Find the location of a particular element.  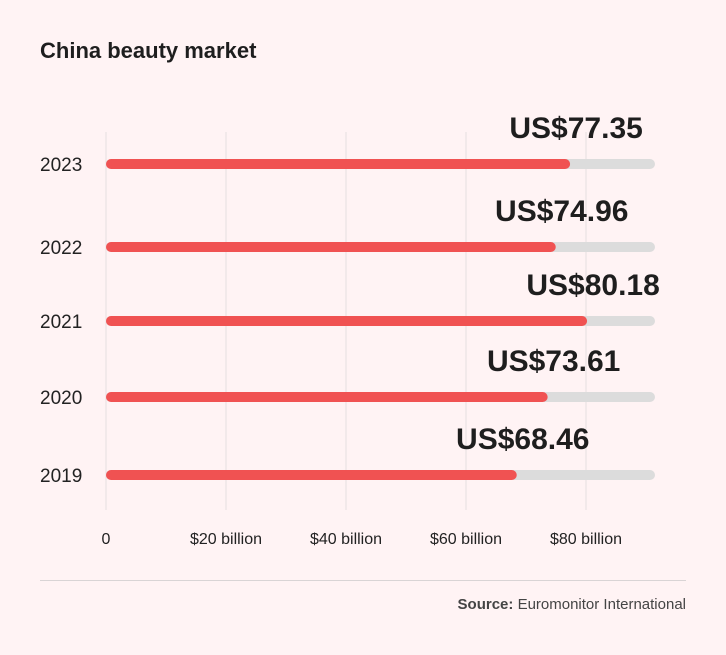

x-tick-label: $40 billion is located at coordinates (346, 539).